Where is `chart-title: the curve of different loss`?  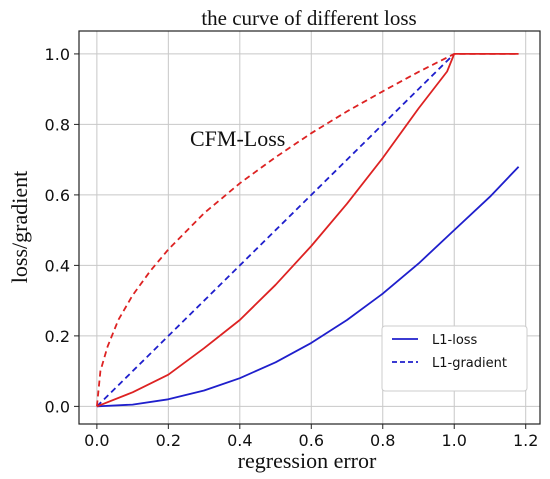 chart-title: the curve of different loss is located at coordinates (308, 18).